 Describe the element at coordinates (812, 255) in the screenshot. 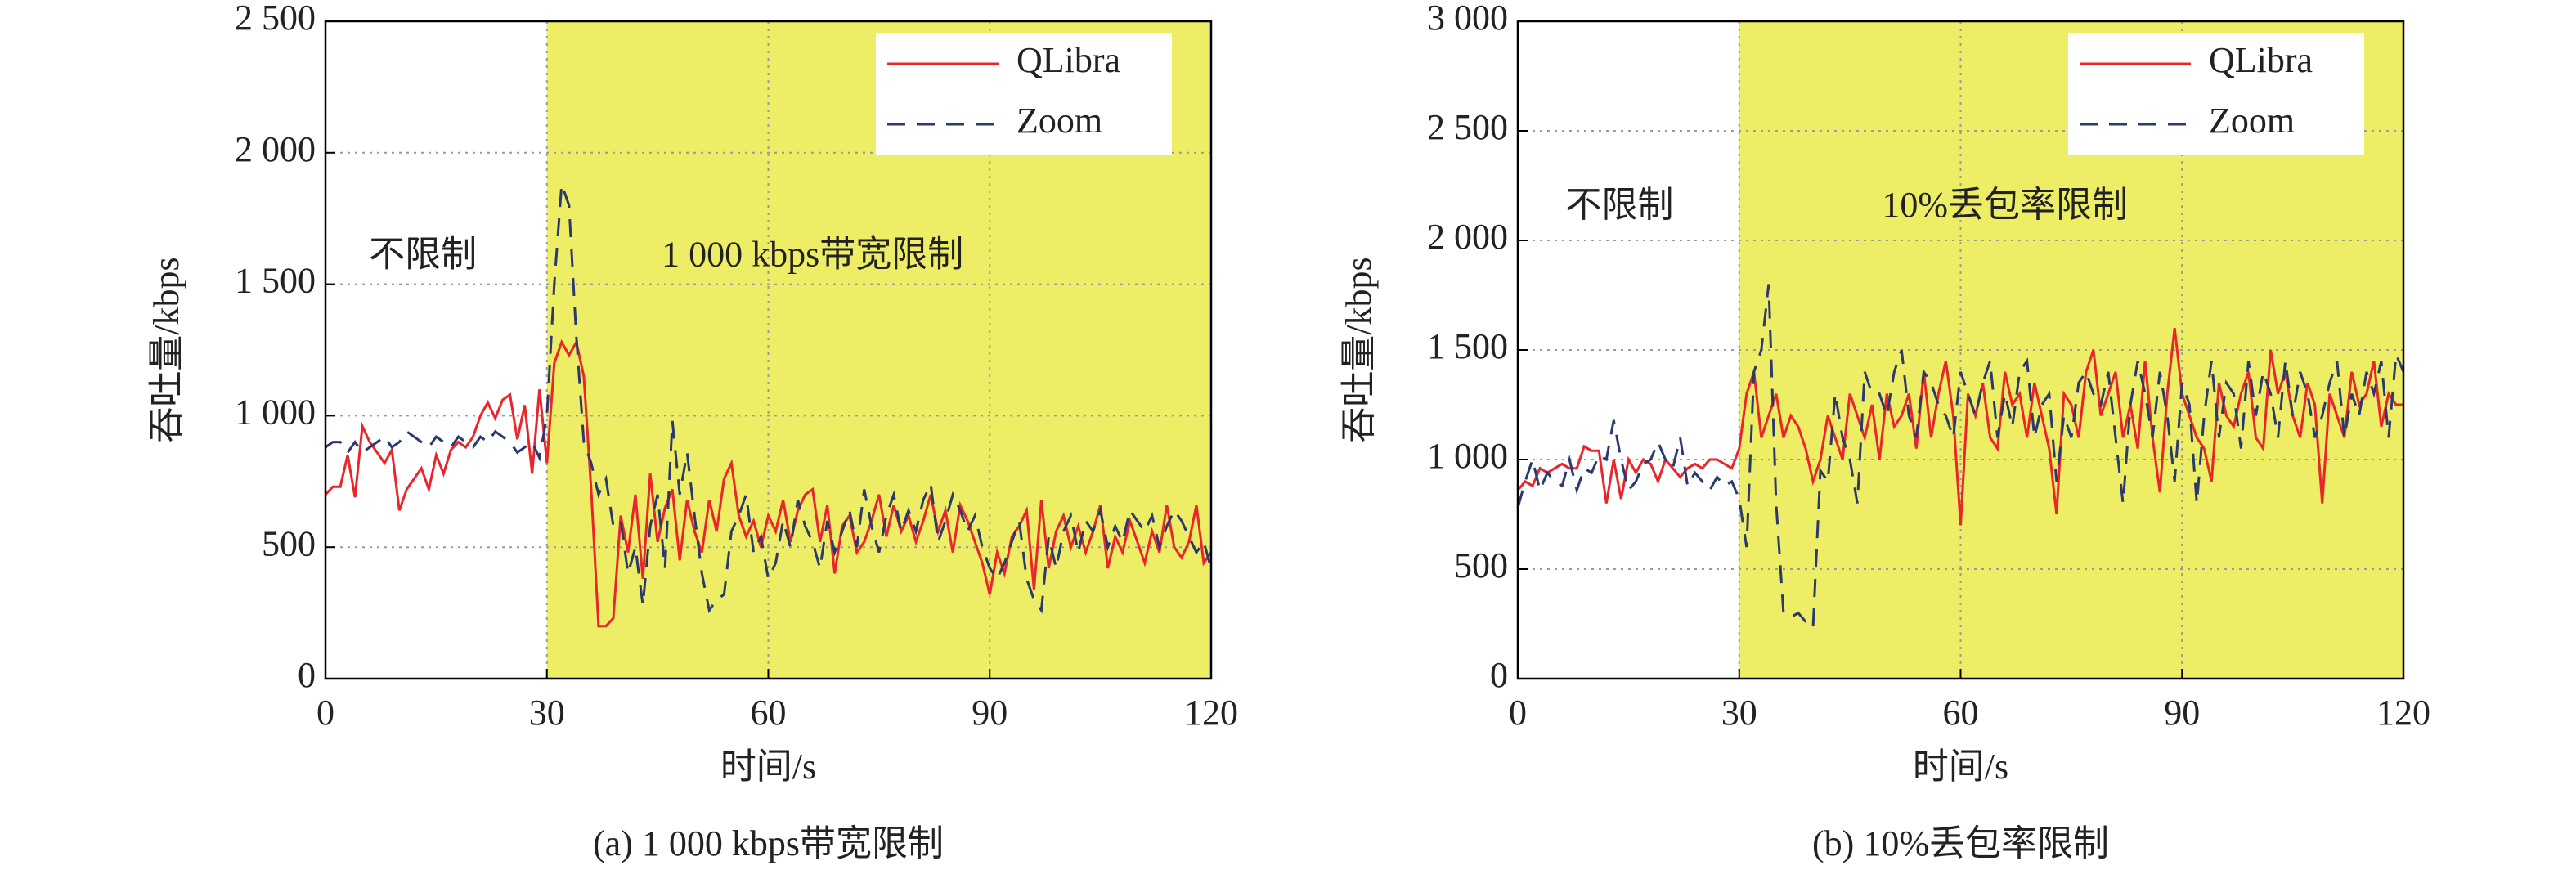

I see `annotation: 1 000 kbps带宽限制` at that location.